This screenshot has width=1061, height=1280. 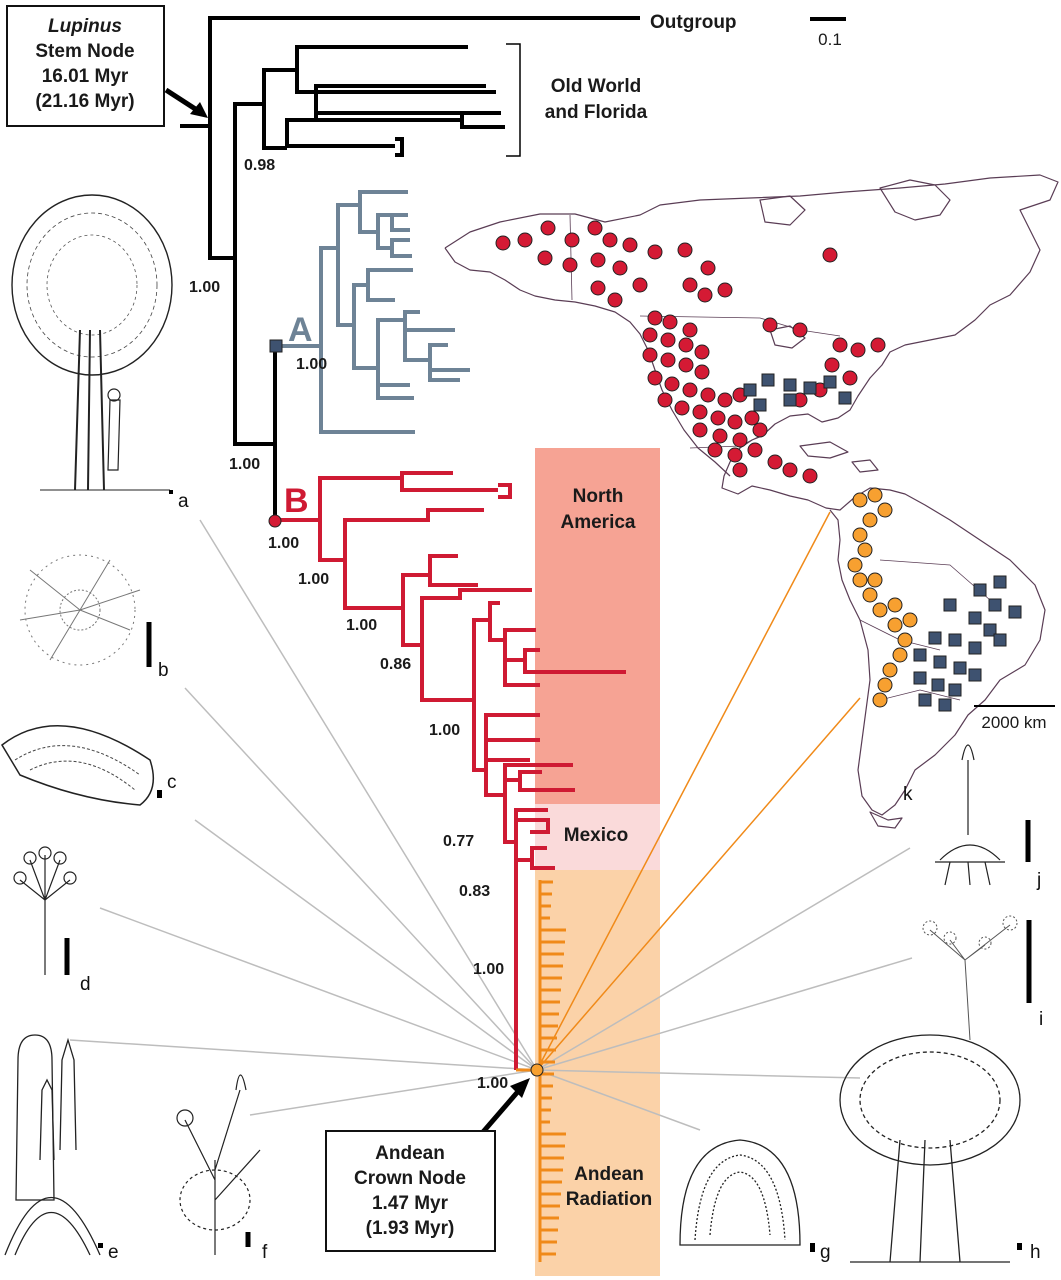 I want to click on plate-label-e: e, so click(x=113, y=1252).